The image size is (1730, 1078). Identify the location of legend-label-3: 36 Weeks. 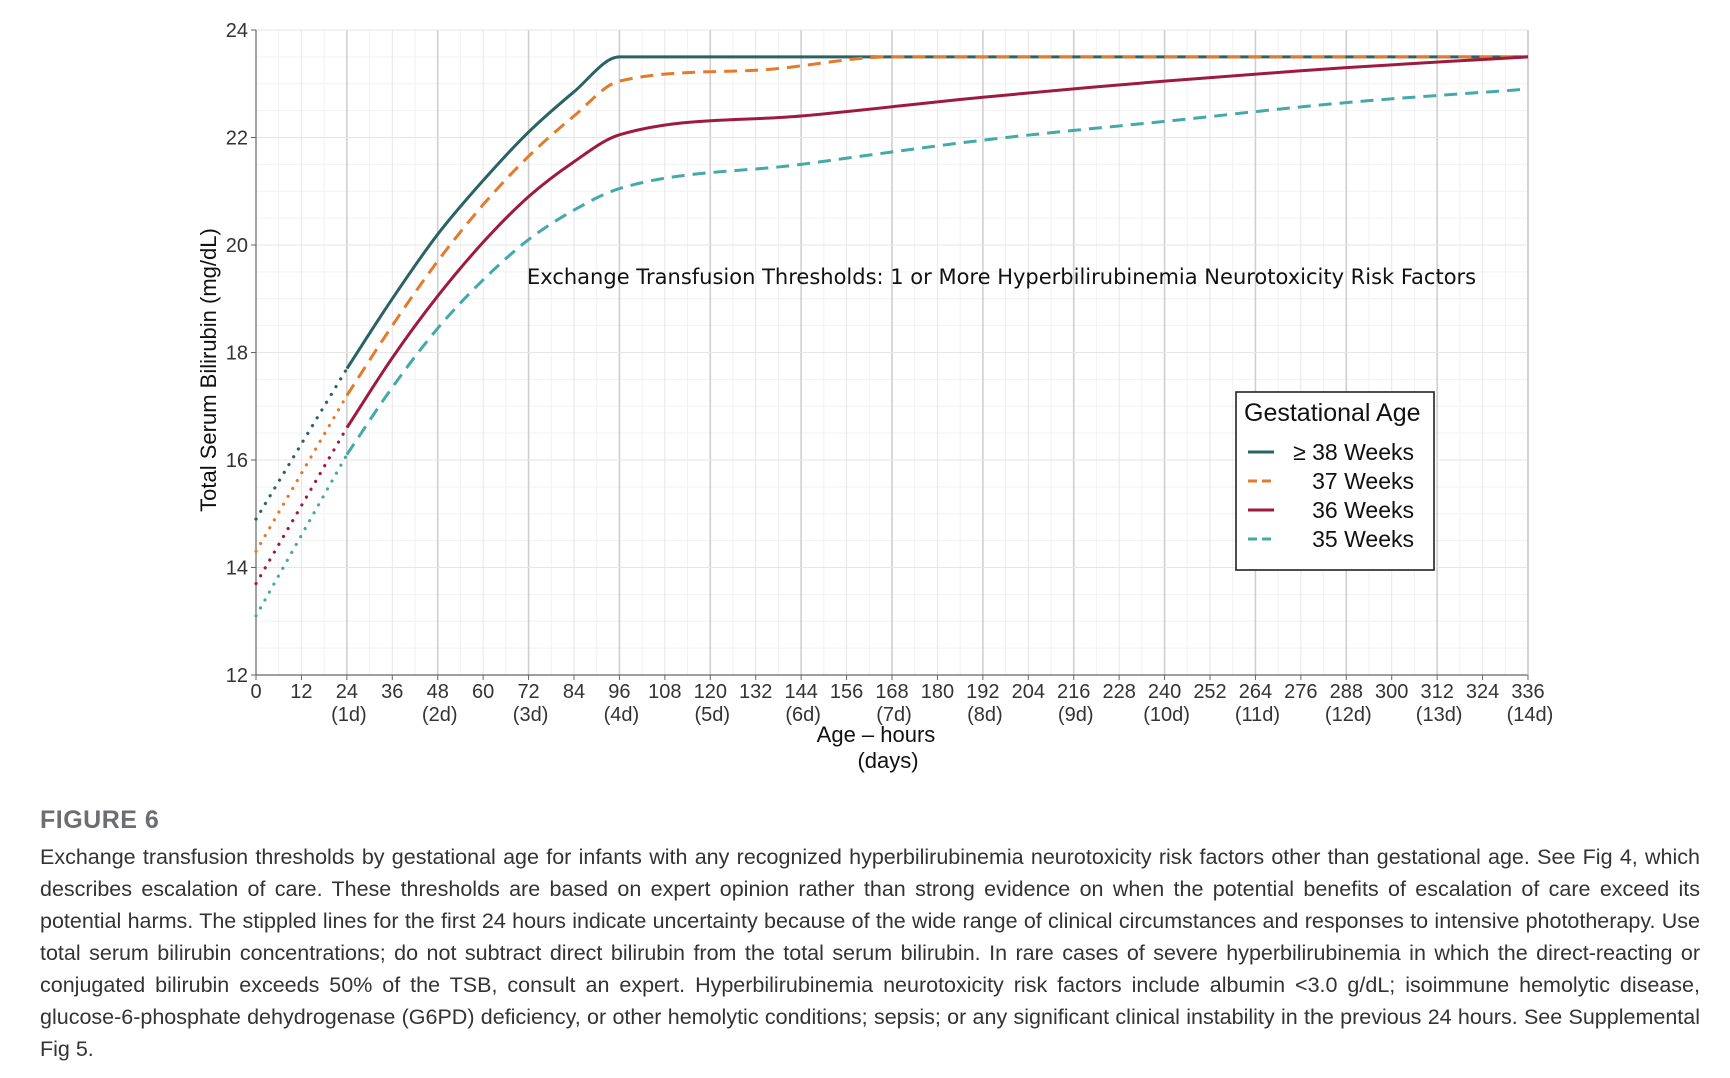
(1363, 510).